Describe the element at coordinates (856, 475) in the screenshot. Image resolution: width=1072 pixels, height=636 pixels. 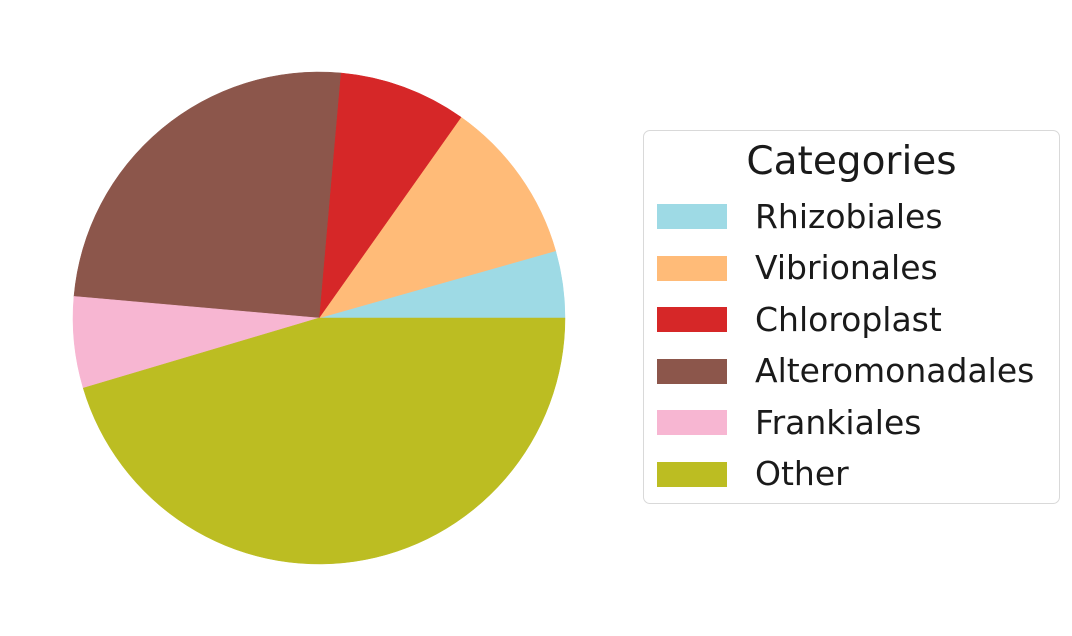
I see `legend-item-other: Other` at that location.